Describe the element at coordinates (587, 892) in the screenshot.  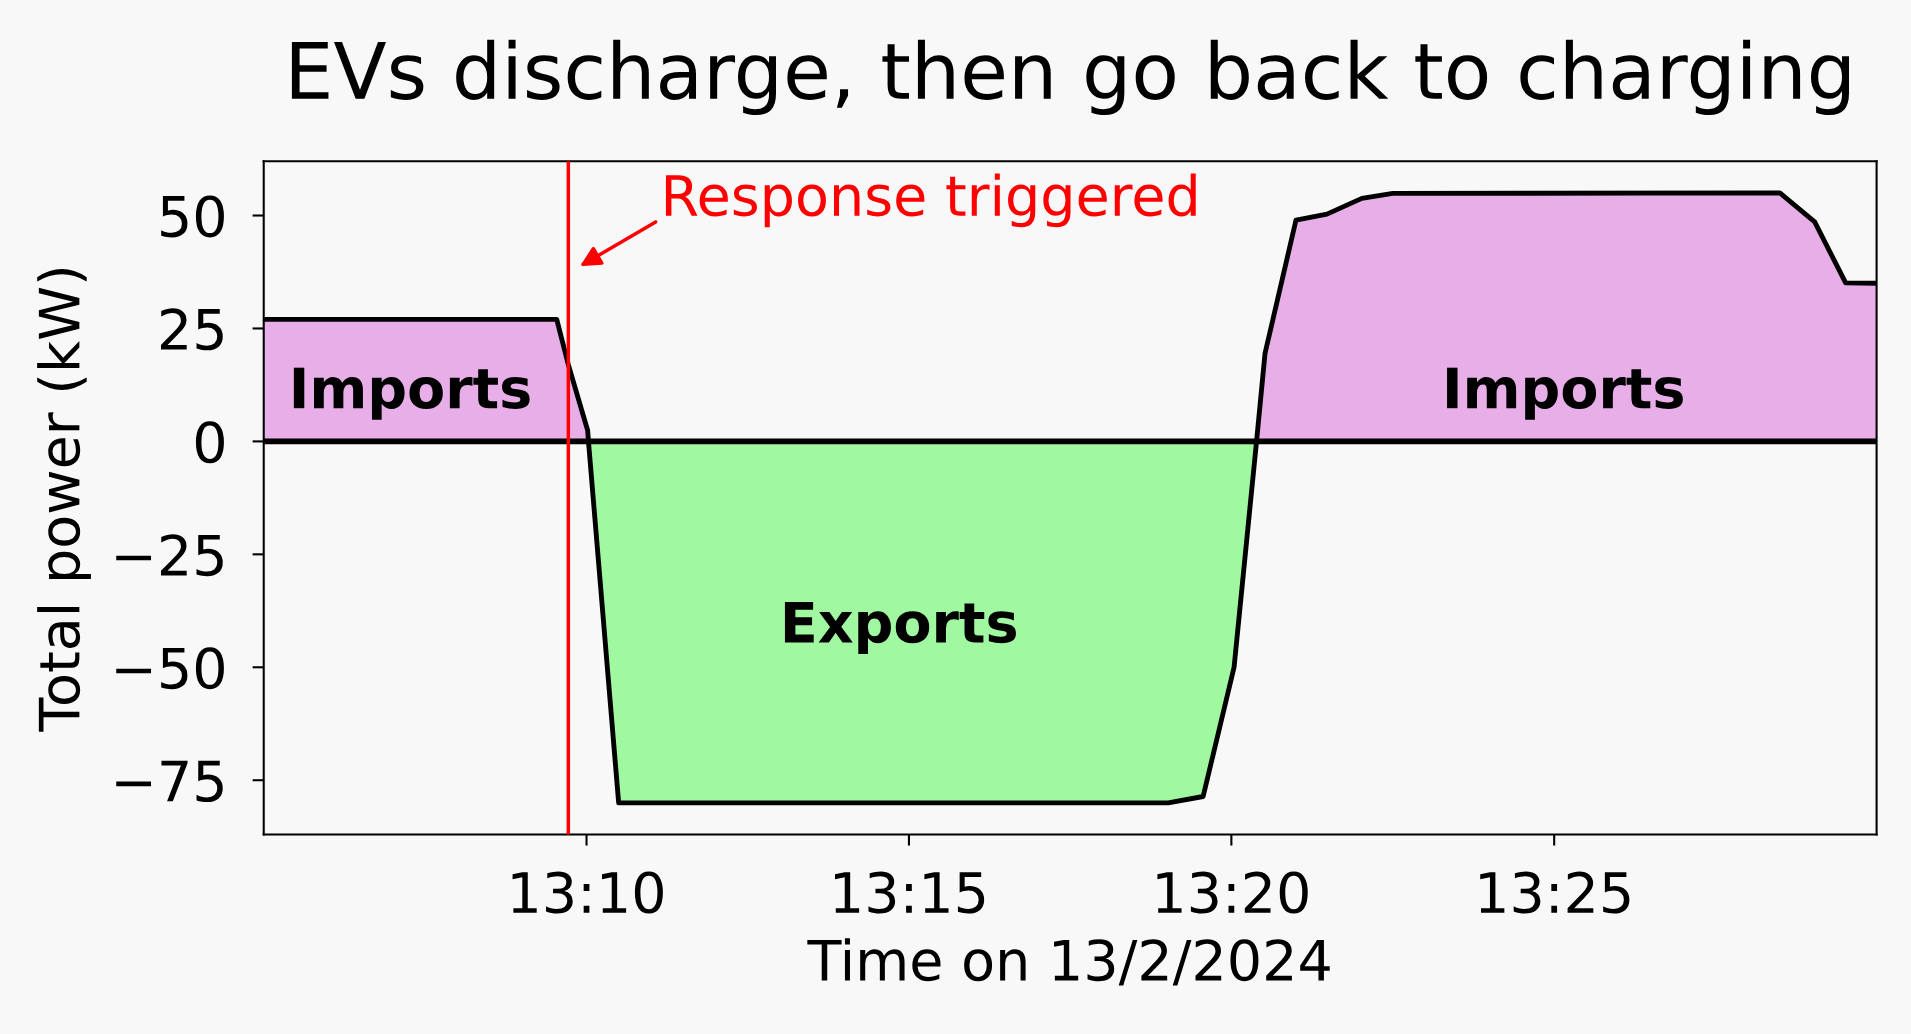
I see `x-tick-label: 13:10` at that location.